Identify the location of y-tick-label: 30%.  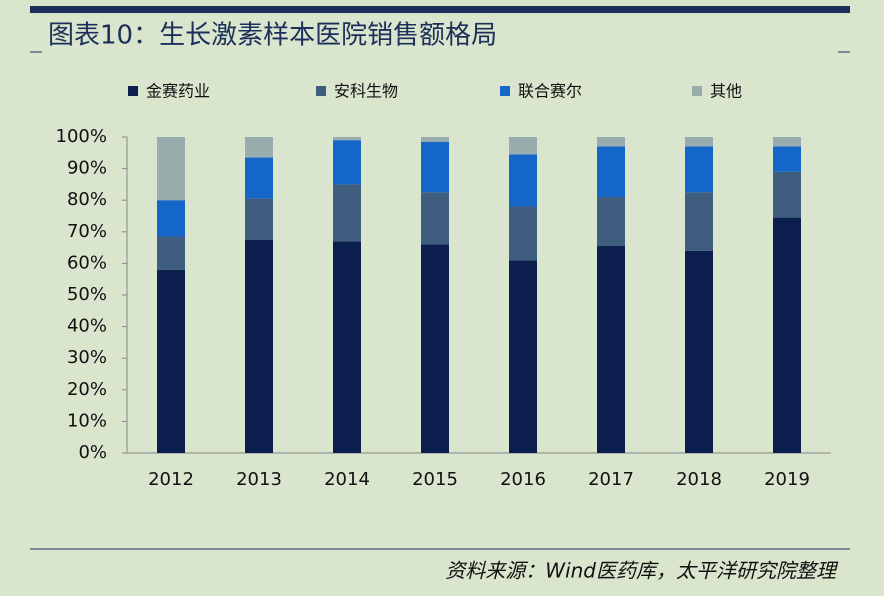
(87, 357).